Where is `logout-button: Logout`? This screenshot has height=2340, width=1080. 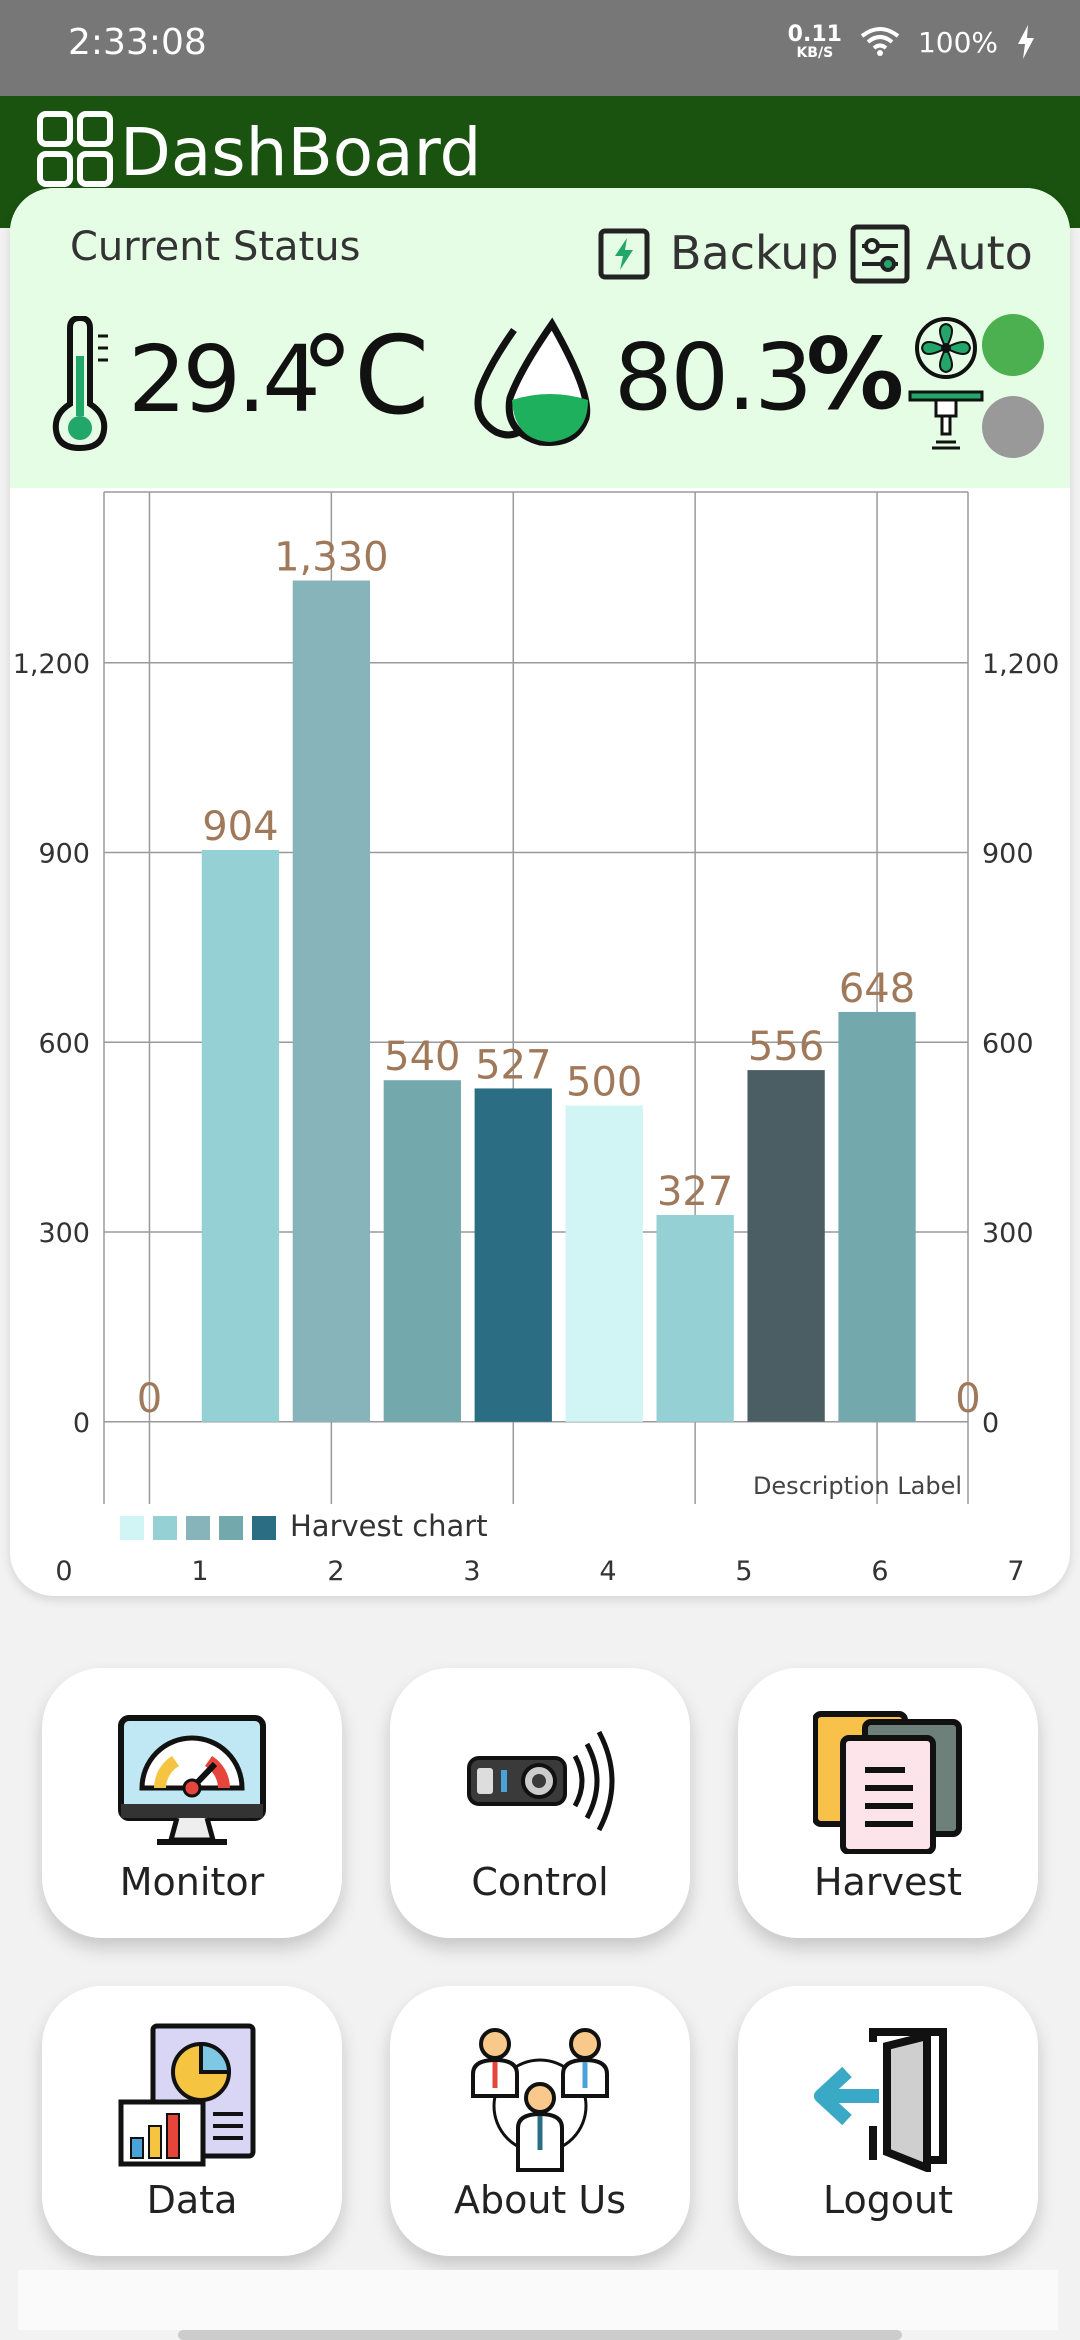
logout-button: Logout is located at coordinates (888, 2121).